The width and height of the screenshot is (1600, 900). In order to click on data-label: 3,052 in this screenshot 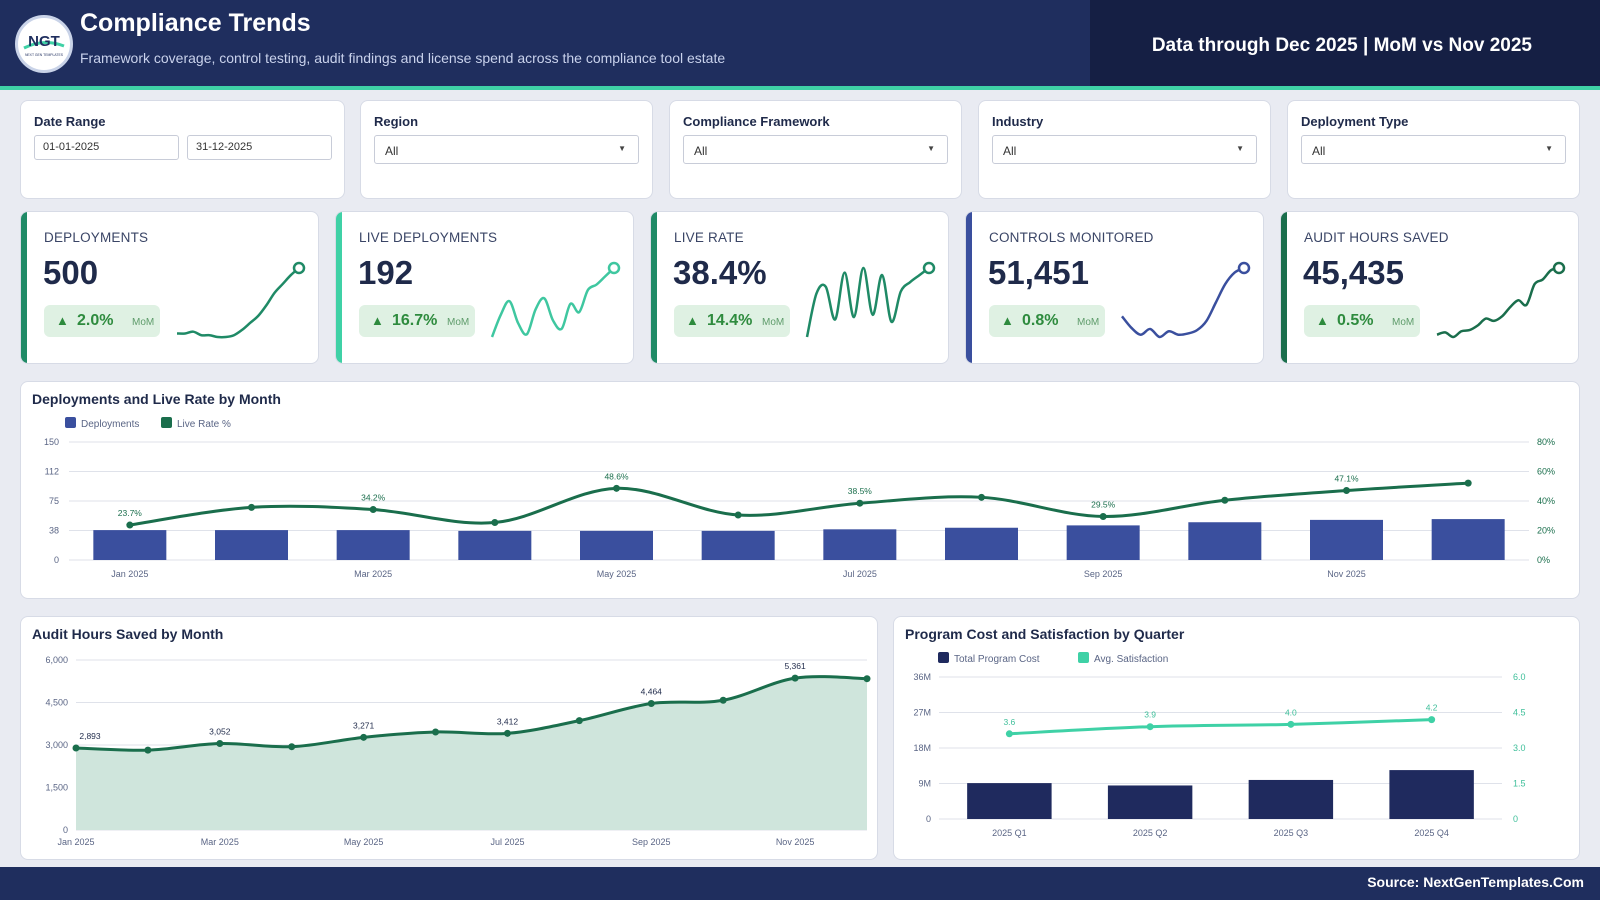, I will do `click(220, 732)`.